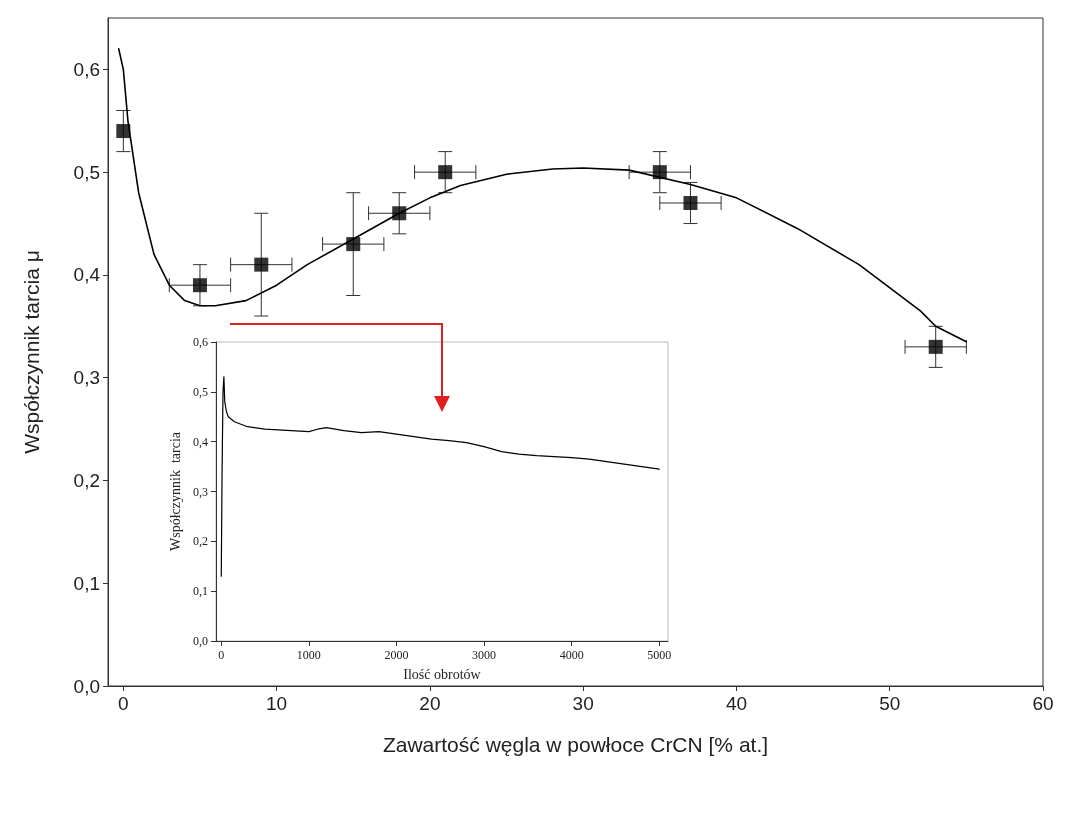  What do you see at coordinates (308, 655) in the screenshot?
I see `x-tick-label: 1000` at bounding box center [308, 655].